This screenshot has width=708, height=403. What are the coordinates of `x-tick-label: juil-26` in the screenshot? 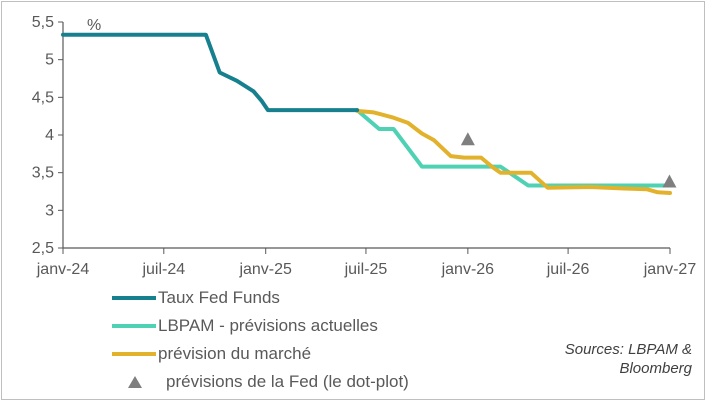 It's located at (568, 269).